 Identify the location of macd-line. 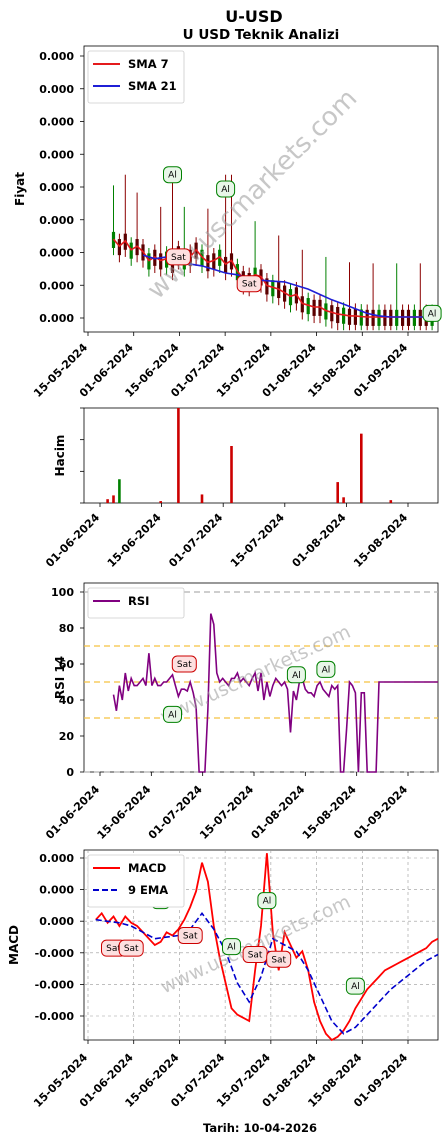
(267, 947).